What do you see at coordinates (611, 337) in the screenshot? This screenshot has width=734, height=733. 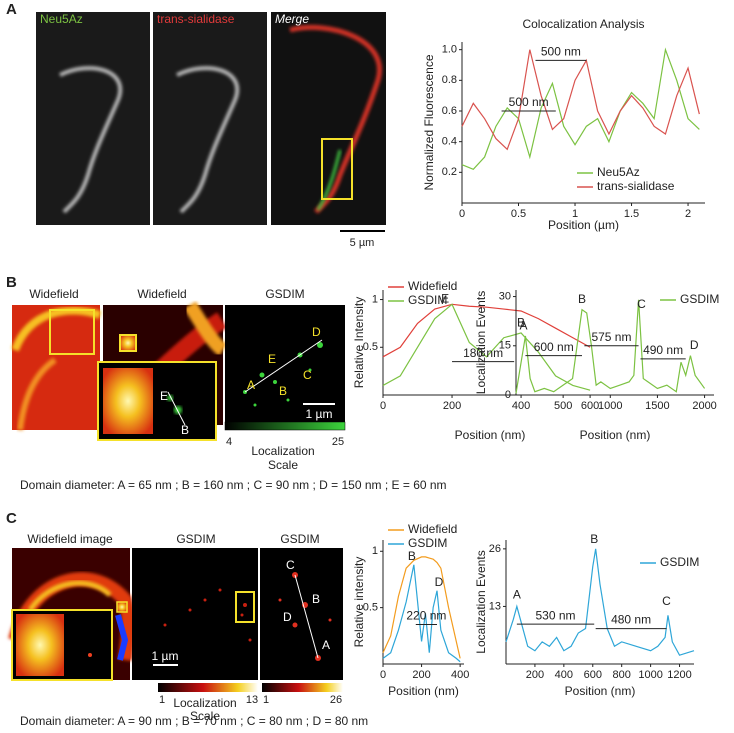 I see `annotation: 575 nm` at bounding box center [611, 337].